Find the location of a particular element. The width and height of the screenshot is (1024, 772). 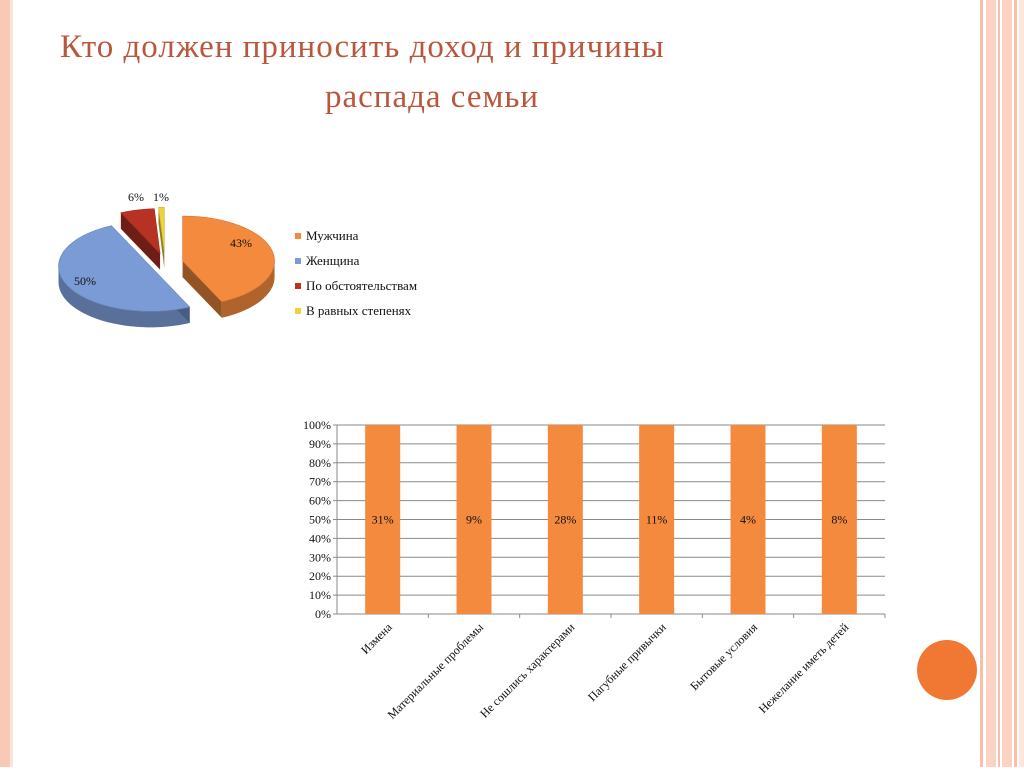

pie-data-label: 50% is located at coordinates (85, 281).